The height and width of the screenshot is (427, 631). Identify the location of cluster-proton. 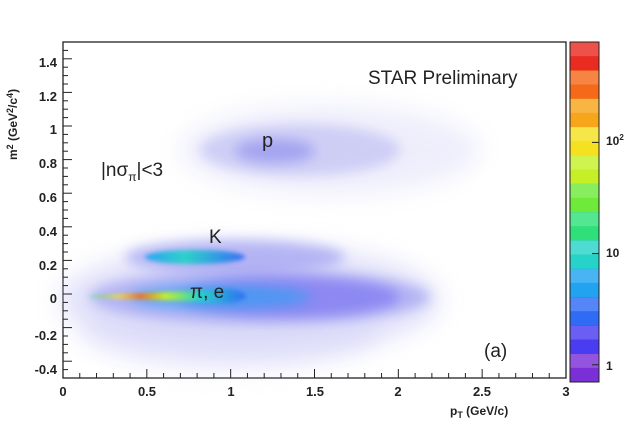
(300, 150).